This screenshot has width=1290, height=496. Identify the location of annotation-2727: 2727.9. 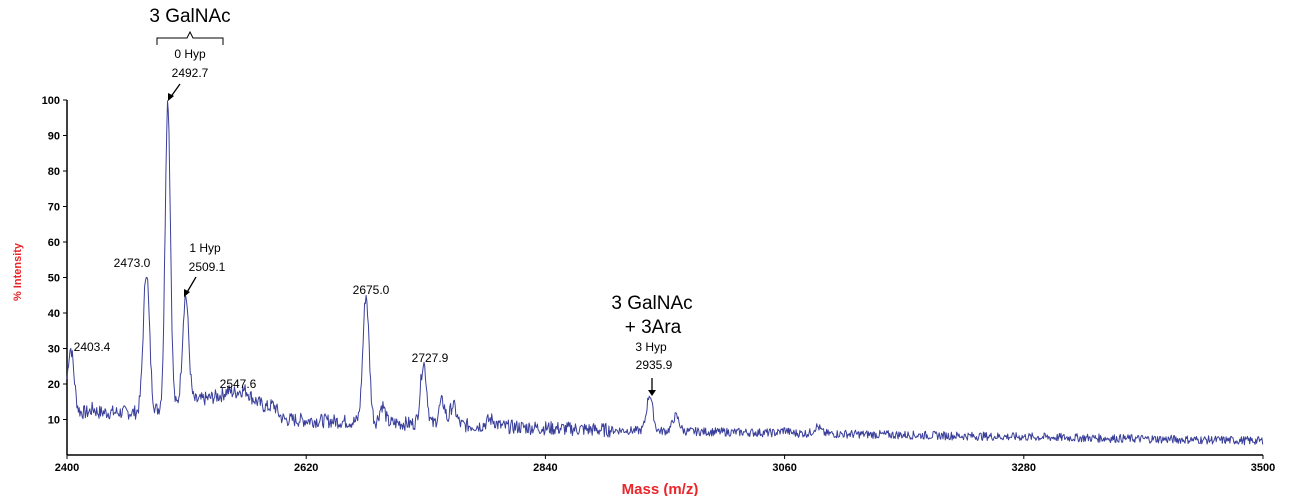
(430, 358).